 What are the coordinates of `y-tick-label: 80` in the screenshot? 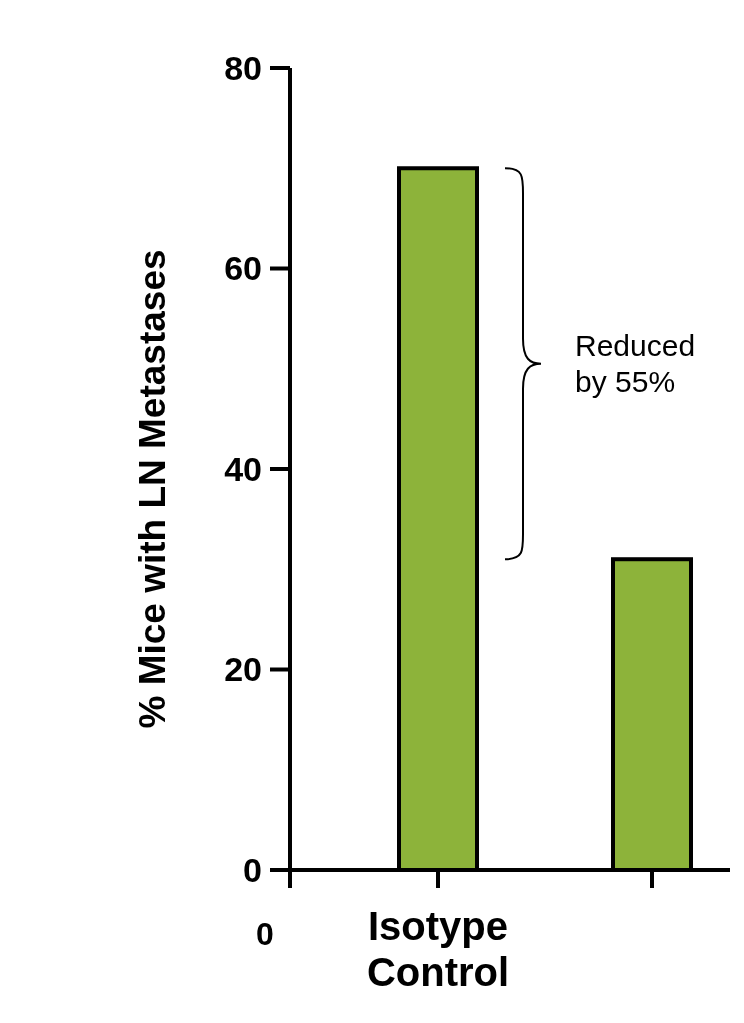 It's located at (243, 67).